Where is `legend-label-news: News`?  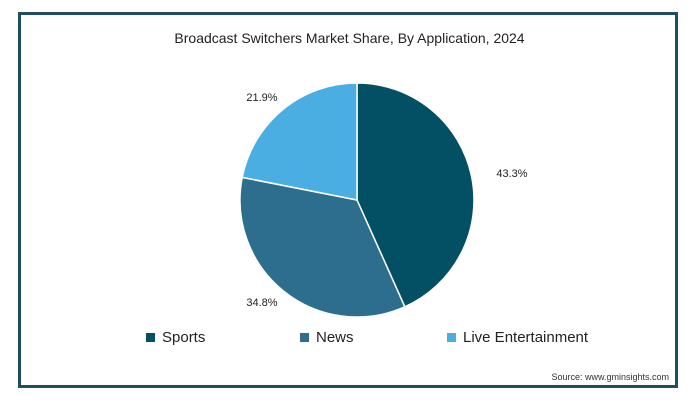 legend-label-news: News is located at coordinates (335, 337).